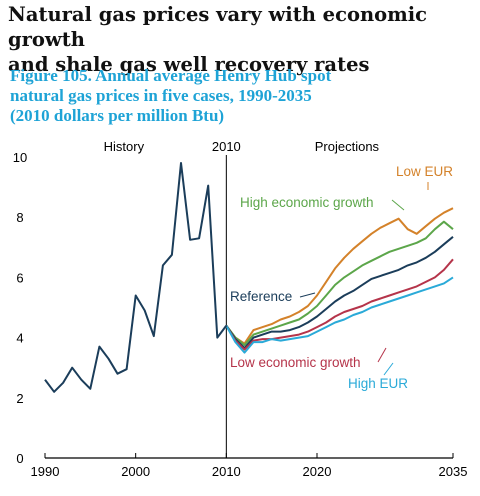 The width and height of the screenshot is (480, 496). I want to click on headline-line-2: and shale gas well recovery rates, so click(189, 64).